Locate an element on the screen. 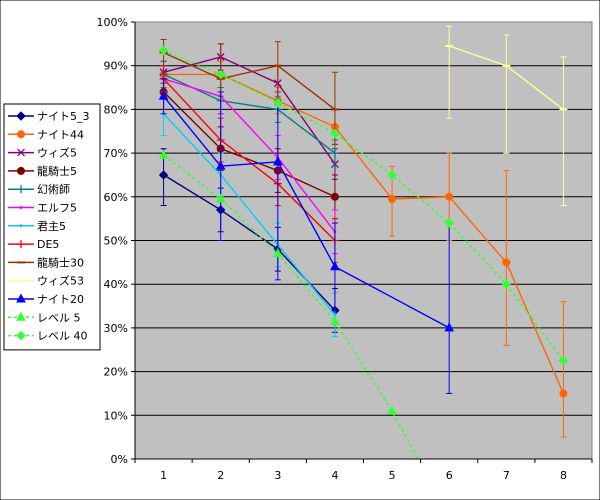 Image resolution: width=600 pixels, height=500 pixels. legend-entry-label: ナイト44 is located at coordinates (60, 134).